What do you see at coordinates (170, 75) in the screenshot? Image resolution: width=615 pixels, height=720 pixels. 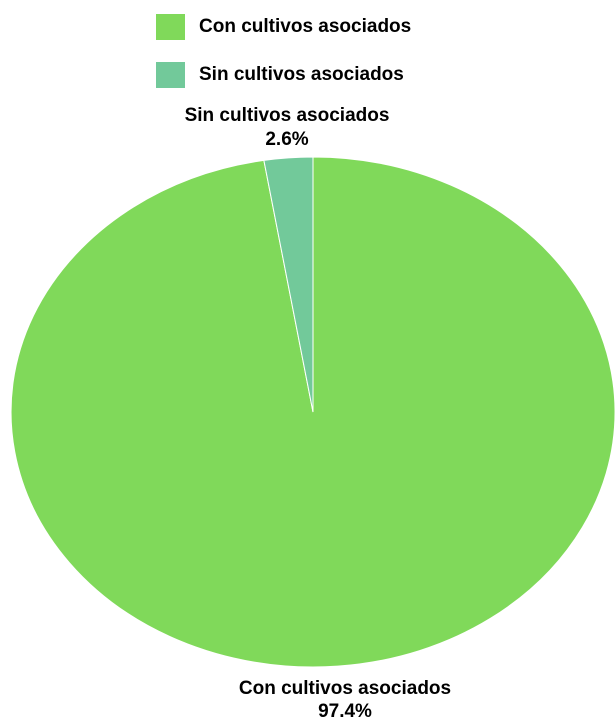 I see `legend-swatch-sin-cultivos` at bounding box center [170, 75].